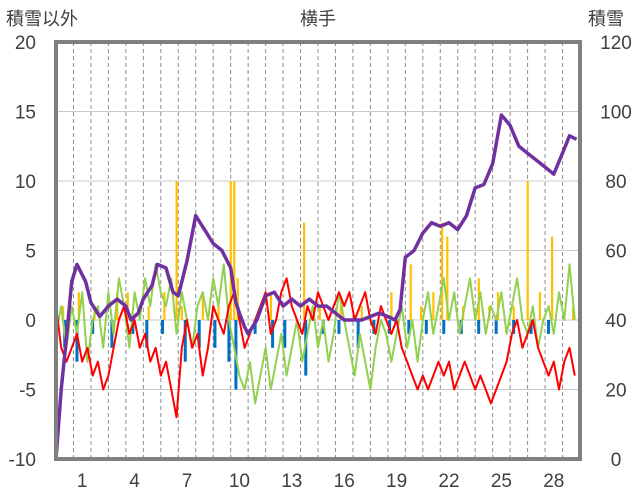  Describe the element at coordinates (25, 113) in the screenshot. I see `left-tick-label: 15` at that location.